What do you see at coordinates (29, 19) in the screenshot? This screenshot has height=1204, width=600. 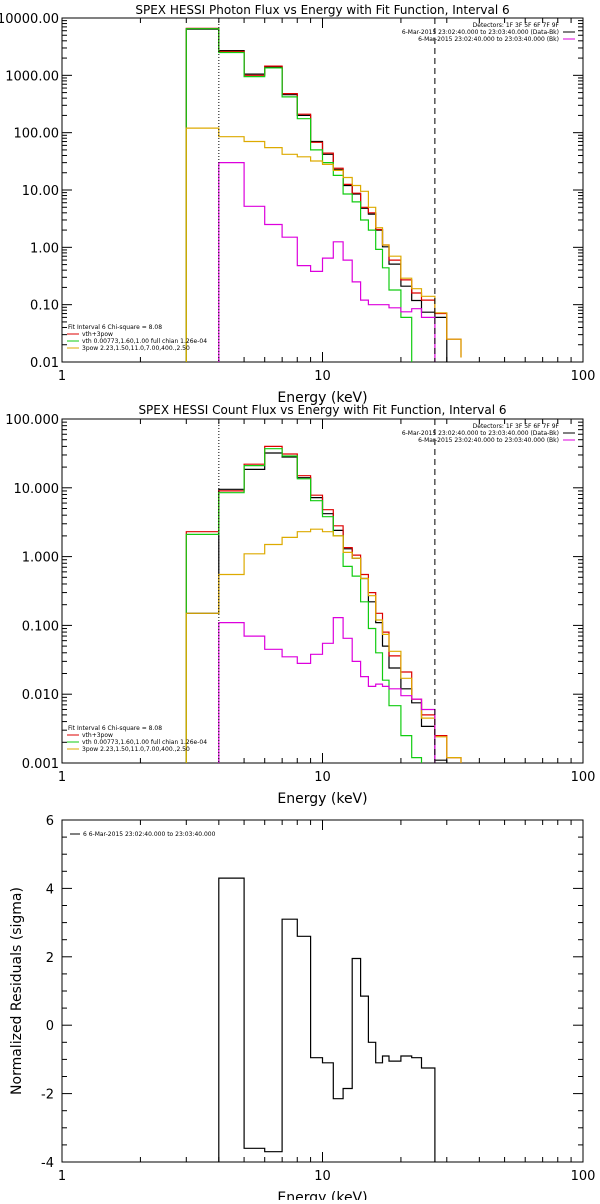 I see `y-tick-label: 10000.00` at bounding box center [29, 19].